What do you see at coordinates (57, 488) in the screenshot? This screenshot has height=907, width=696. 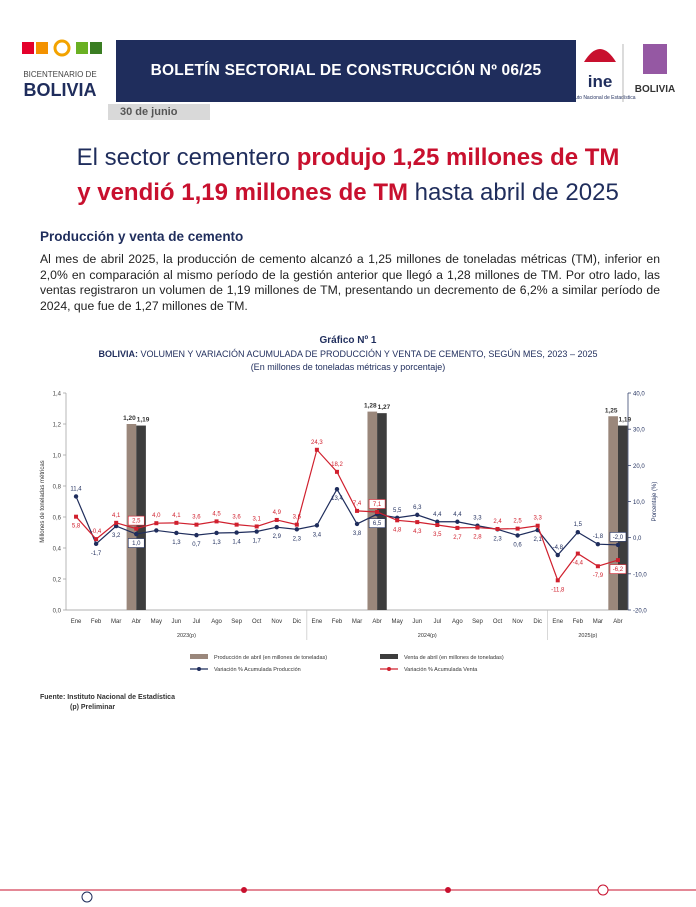 I see `y-tick-label: 0,8` at bounding box center [57, 488].